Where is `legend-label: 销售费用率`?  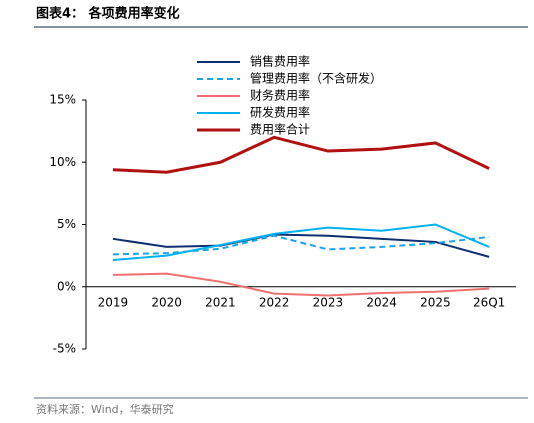 legend-label: 销售费用率 is located at coordinates (280, 61).